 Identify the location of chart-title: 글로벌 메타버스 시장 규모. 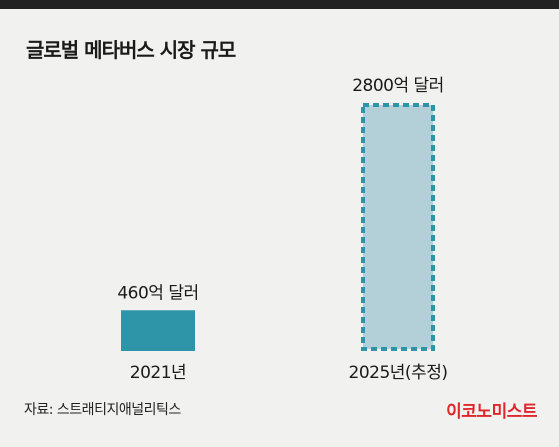
(131, 50).